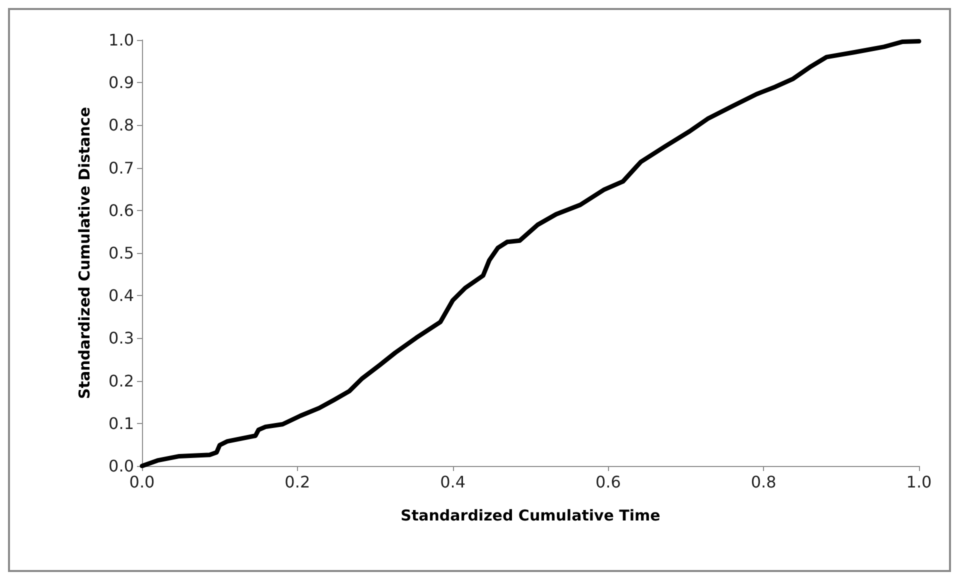 The image size is (959, 580). What do you see at coordinates (121, 82) in the screenshot?
I see `y-tick-label: 0.9` at bounding box center [121, 82].